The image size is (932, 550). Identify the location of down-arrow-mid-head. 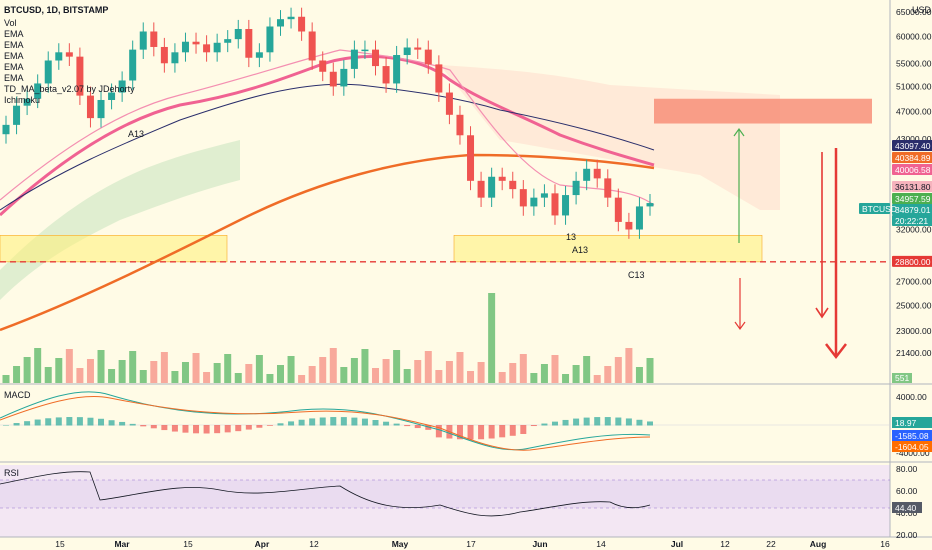
(822, 313).